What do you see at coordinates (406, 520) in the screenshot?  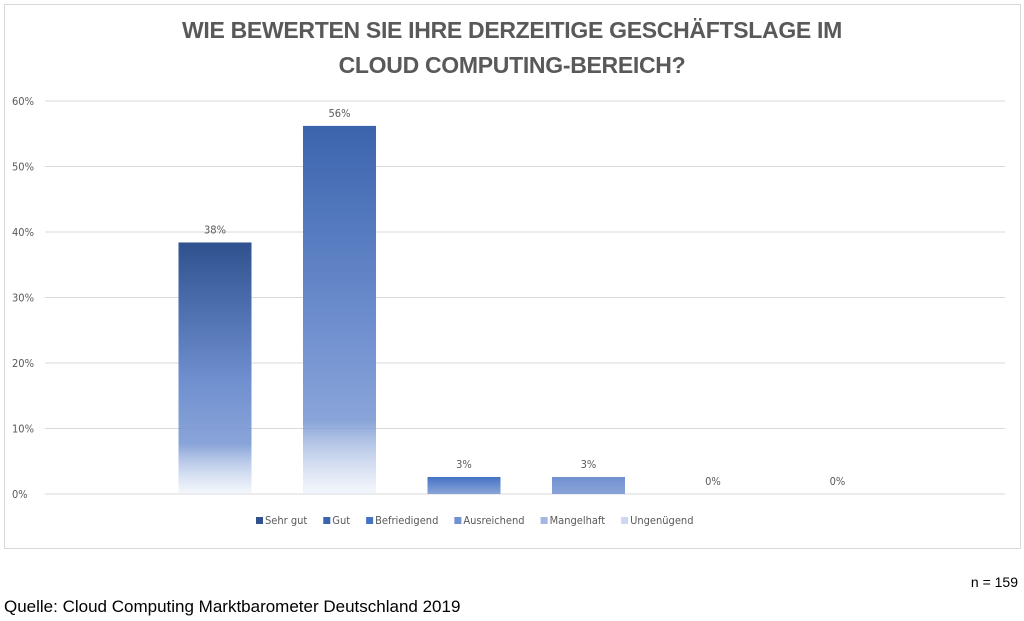 I see `legend-label: Befriedigend` at bounding box center [406, 520].